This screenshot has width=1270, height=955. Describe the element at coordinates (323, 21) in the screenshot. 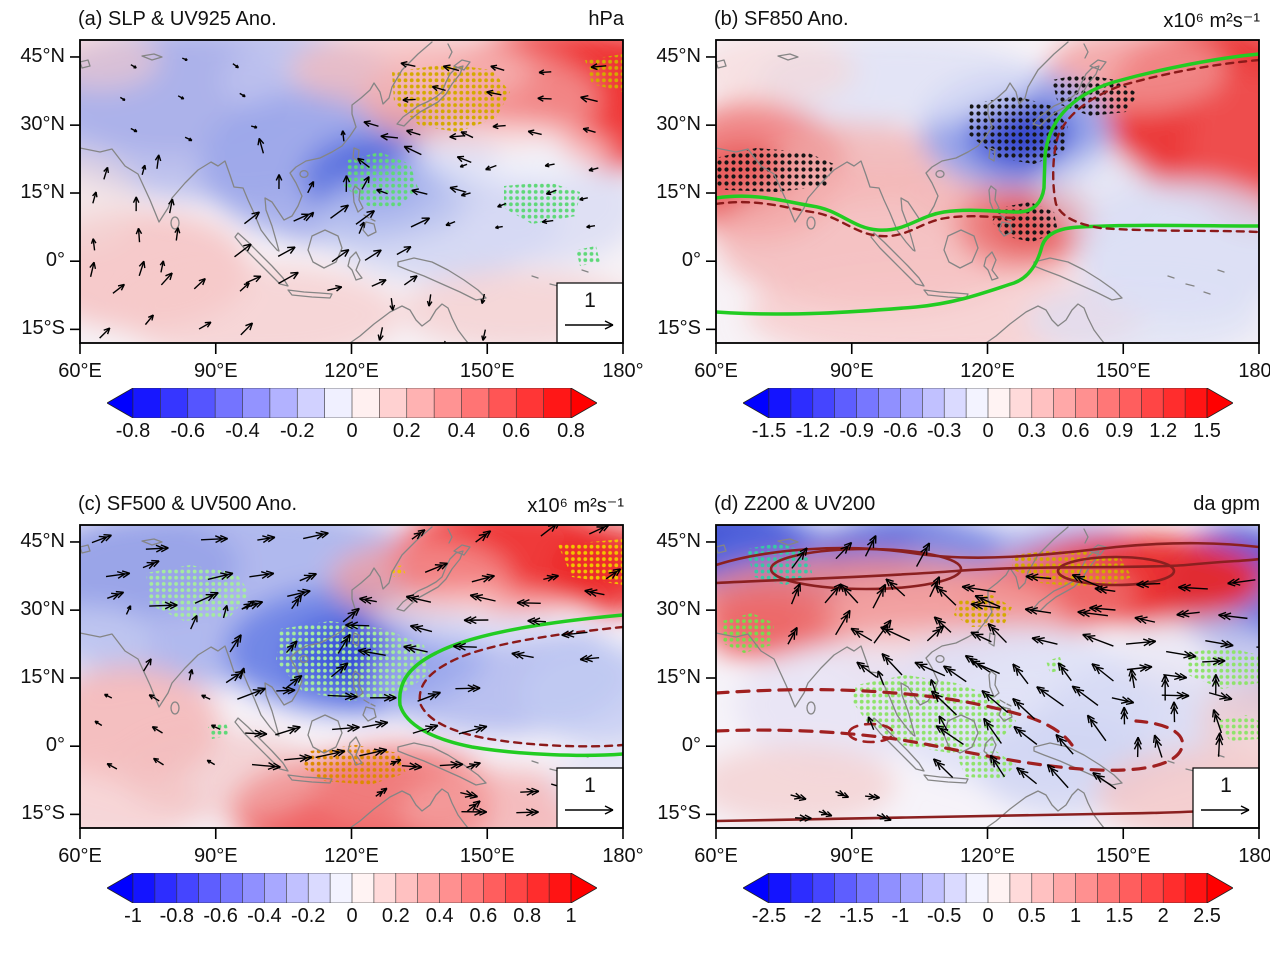

I see `panel-a-header: (a) SLP & UV925 Ano. hPa` at that location.